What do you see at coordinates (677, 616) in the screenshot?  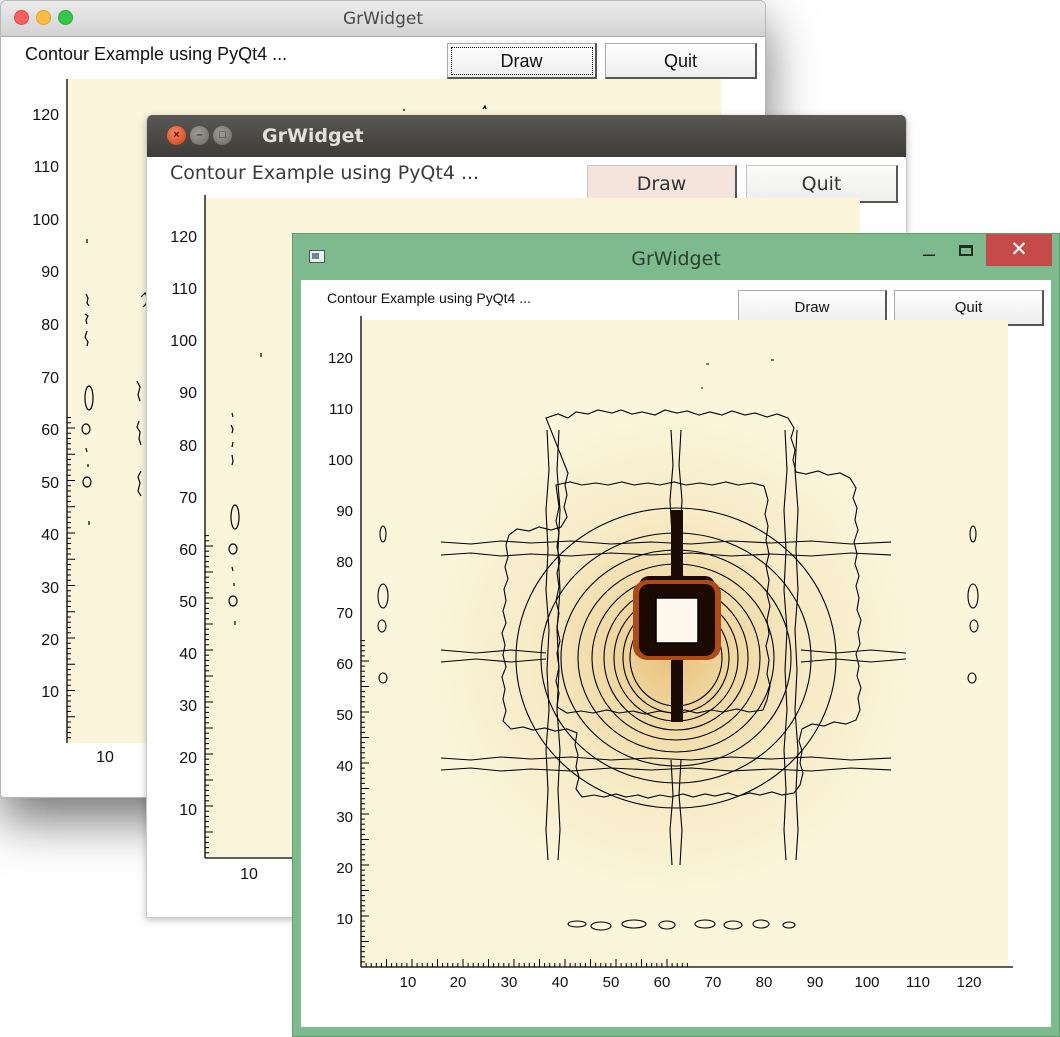 I see `peak-core` at bounding box center [677, 616].